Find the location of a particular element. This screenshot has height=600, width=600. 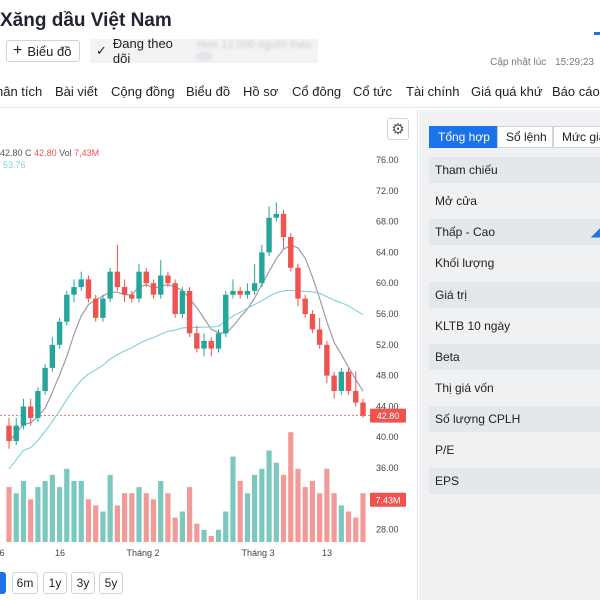

summary-row-volume: Khối lượng is located at coordinates (514, 263).